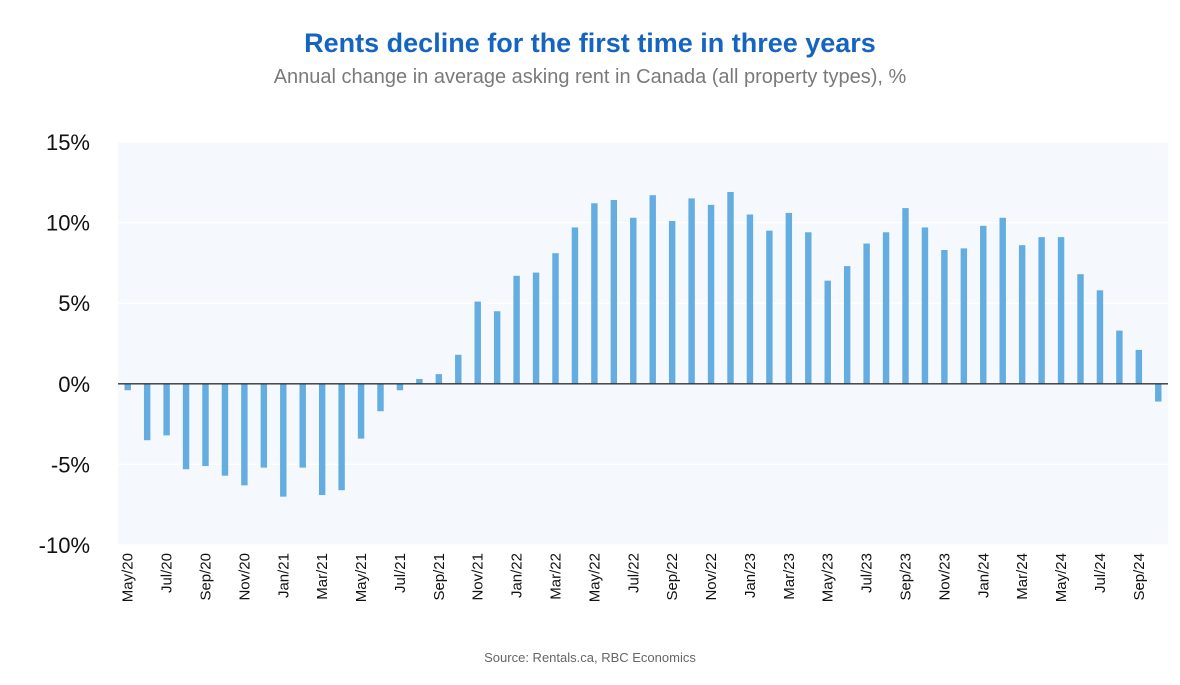 The image size is (1180, 685). I want to click on x-tick-label: May/21, so click(361, 577).